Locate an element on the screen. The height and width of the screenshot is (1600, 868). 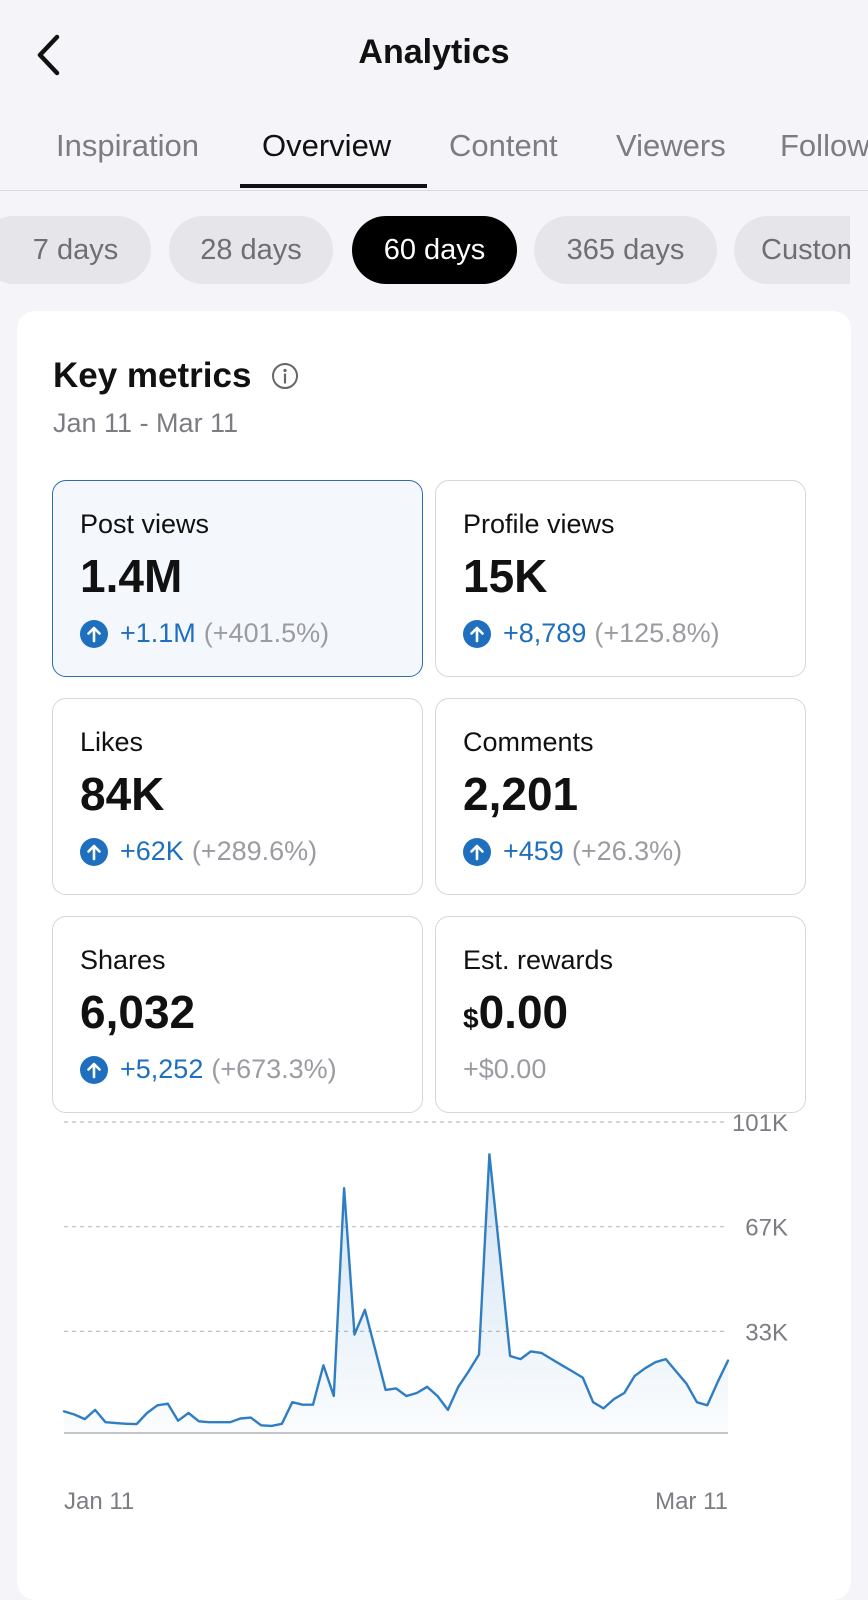
back-button is located at coordinates (48, 55).